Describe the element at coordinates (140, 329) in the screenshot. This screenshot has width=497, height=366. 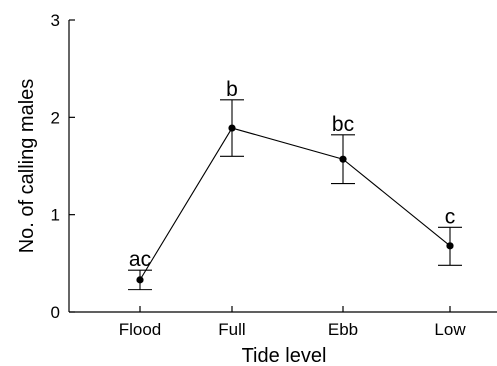
I see `x-tick-label: Flood` at that location.